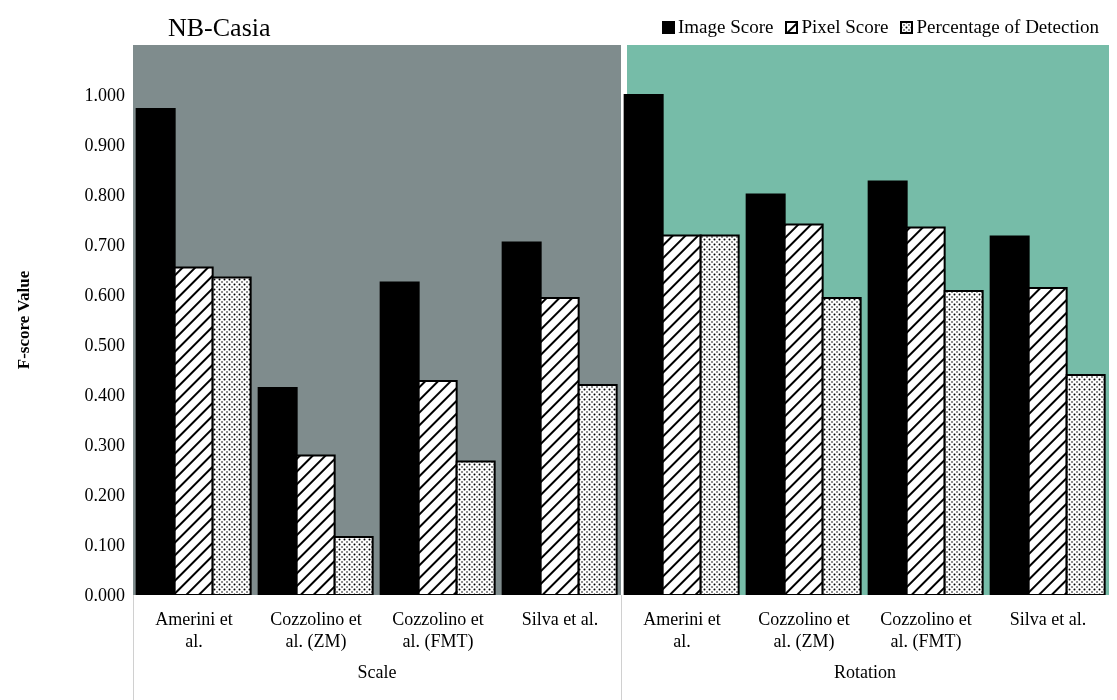 The image size is (1117, 700). I want to click on chart-title: NB-Casia, so click(219, 28).